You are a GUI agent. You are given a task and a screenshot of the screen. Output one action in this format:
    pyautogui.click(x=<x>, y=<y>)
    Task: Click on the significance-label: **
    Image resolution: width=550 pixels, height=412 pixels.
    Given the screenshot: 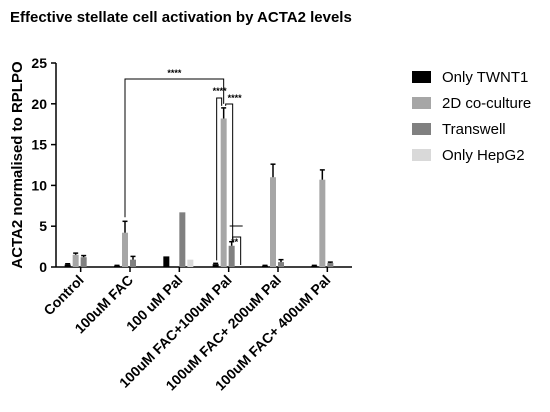 What is the action you would take?
    pyautogui.click(x=235, y=242)
    